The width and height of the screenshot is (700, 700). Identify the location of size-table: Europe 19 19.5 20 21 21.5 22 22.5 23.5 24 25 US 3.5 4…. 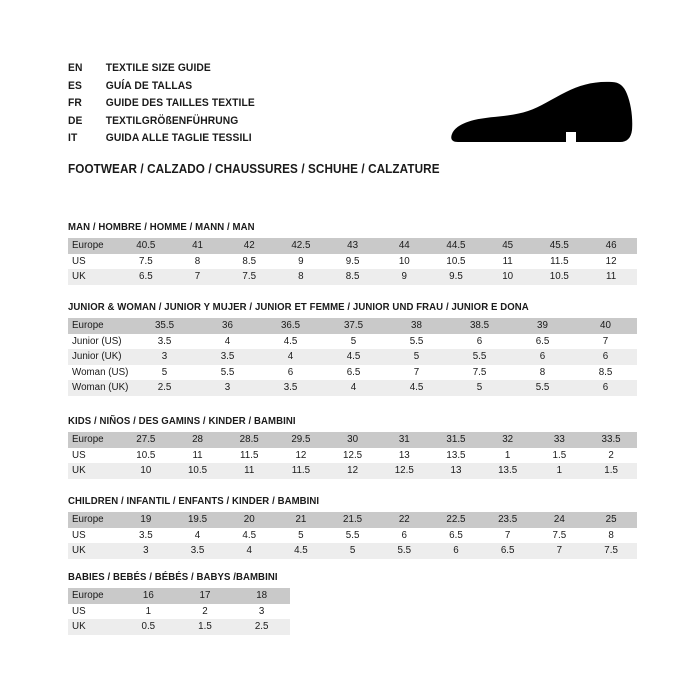
(352, 535).